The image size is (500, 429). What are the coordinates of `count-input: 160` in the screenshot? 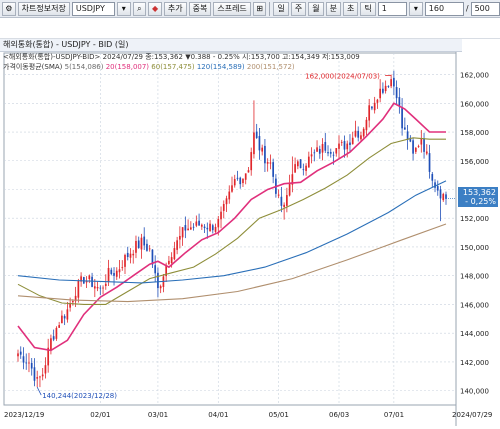 It's located at (444, 8).